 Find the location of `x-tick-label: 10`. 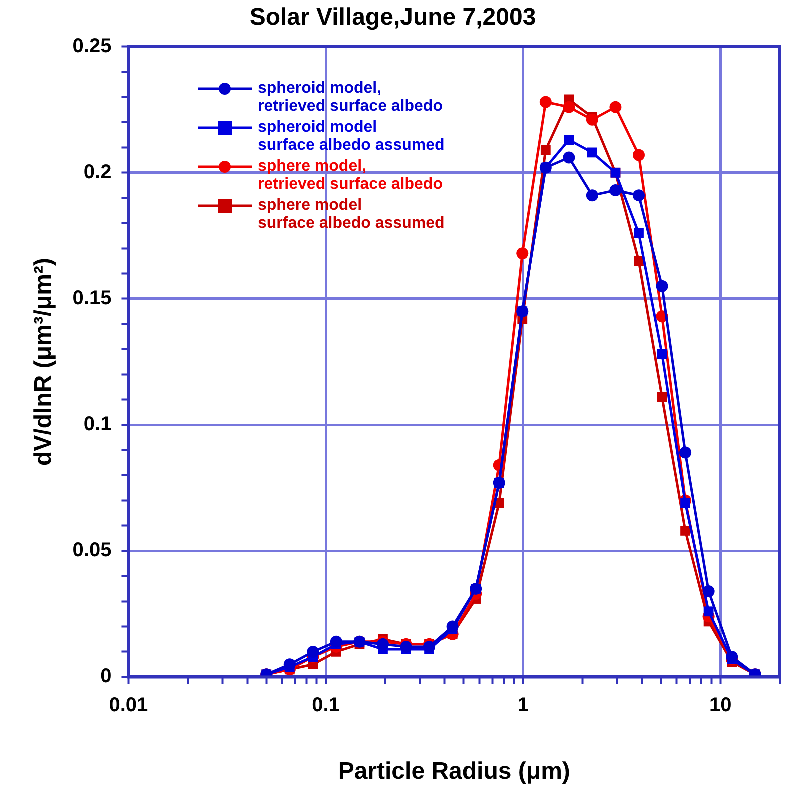

x-tick-label: 10 is located at coordinates (720, 705).